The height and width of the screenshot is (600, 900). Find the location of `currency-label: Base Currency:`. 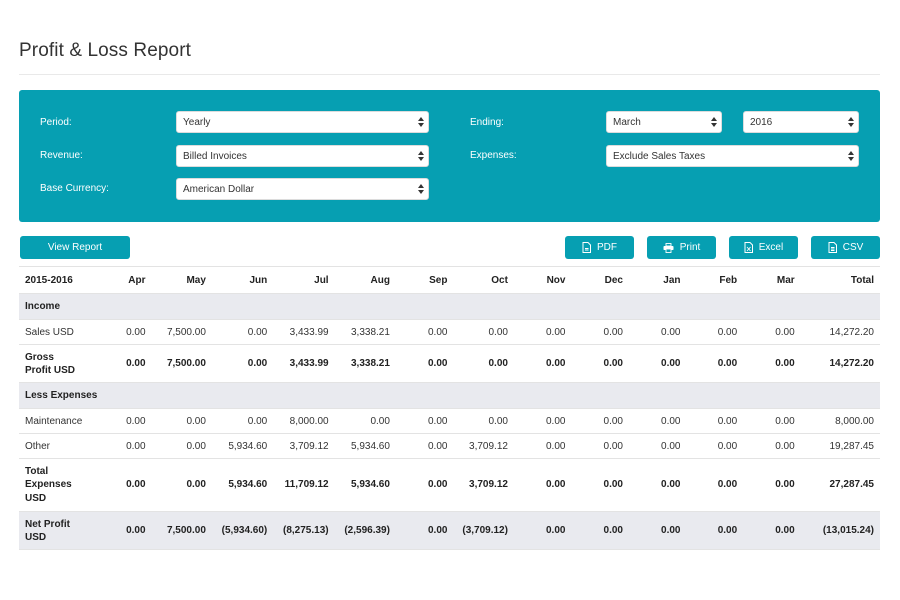

currency-label: Base Currency: is located at coordinates (74, 188).